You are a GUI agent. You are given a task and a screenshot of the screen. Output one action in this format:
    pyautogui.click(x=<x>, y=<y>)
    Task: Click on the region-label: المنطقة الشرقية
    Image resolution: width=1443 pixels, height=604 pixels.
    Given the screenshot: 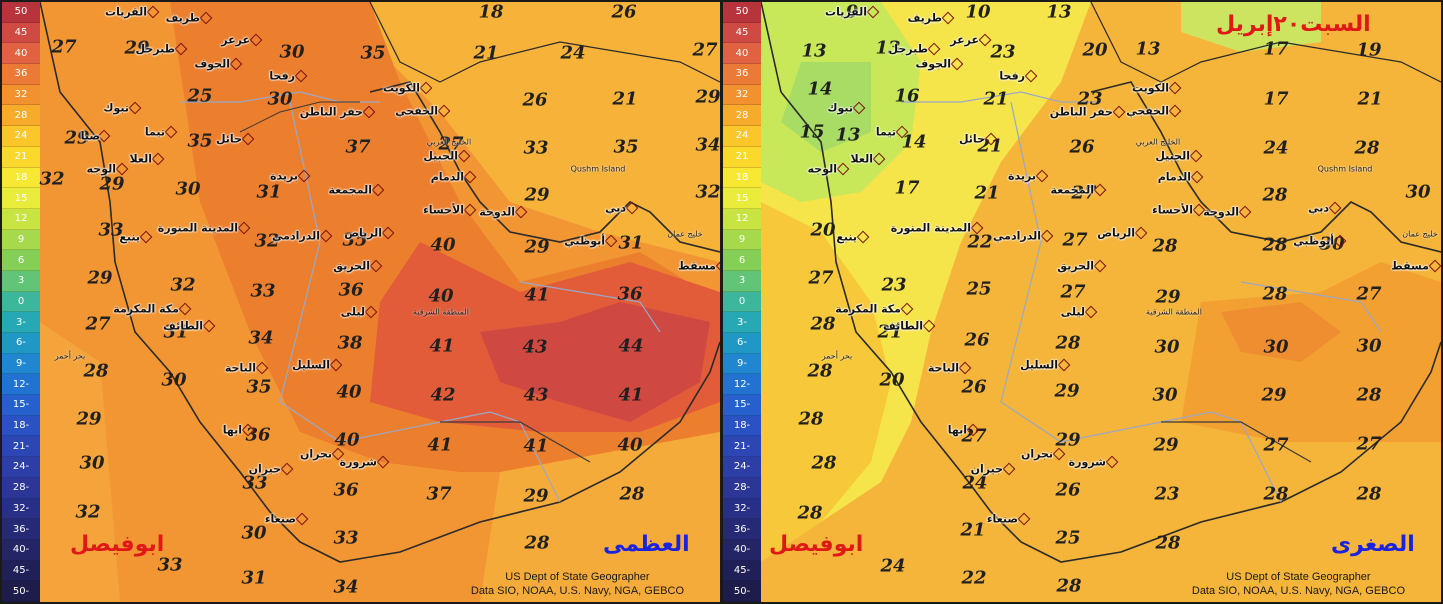 What is the action you would take?
    pyautogui.click(x=1174, y=312)
    